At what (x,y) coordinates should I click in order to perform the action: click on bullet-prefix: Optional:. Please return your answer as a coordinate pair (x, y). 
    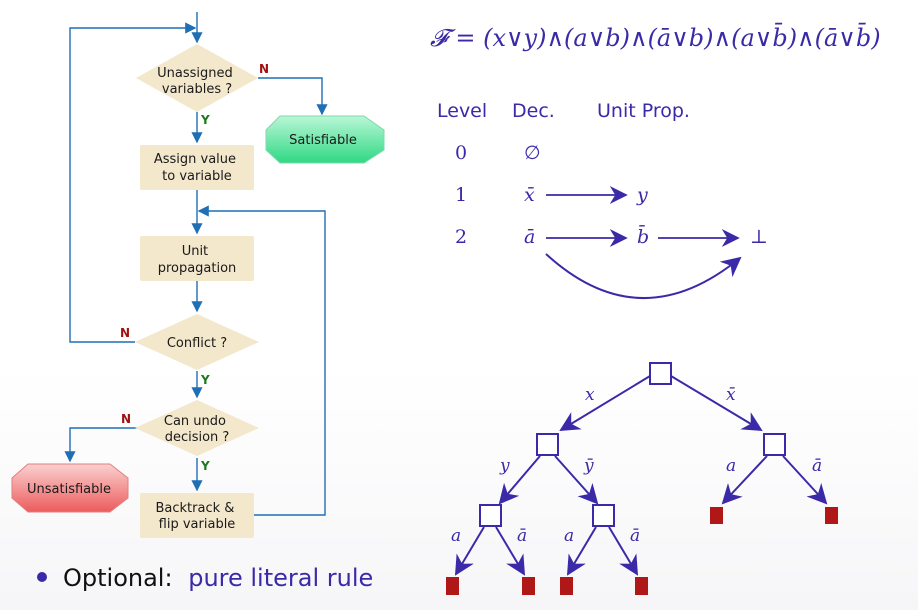
    Looking at the image, I should click on (118, 578).